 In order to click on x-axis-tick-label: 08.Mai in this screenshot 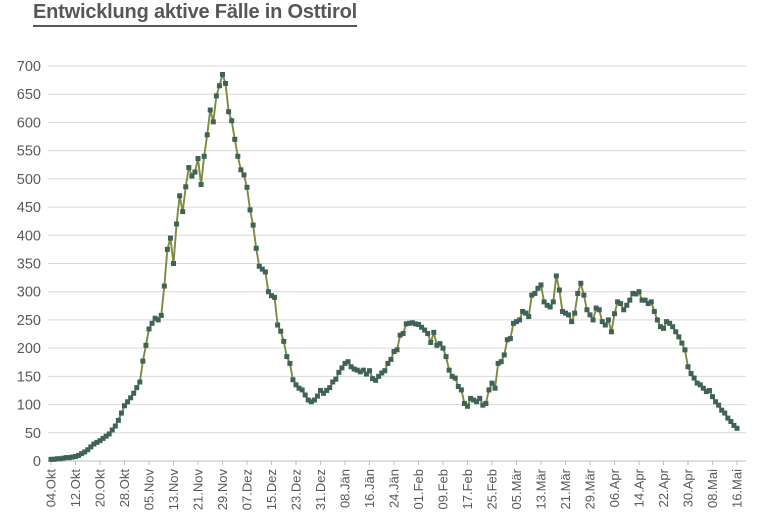, I will do `click(712, 488)`.